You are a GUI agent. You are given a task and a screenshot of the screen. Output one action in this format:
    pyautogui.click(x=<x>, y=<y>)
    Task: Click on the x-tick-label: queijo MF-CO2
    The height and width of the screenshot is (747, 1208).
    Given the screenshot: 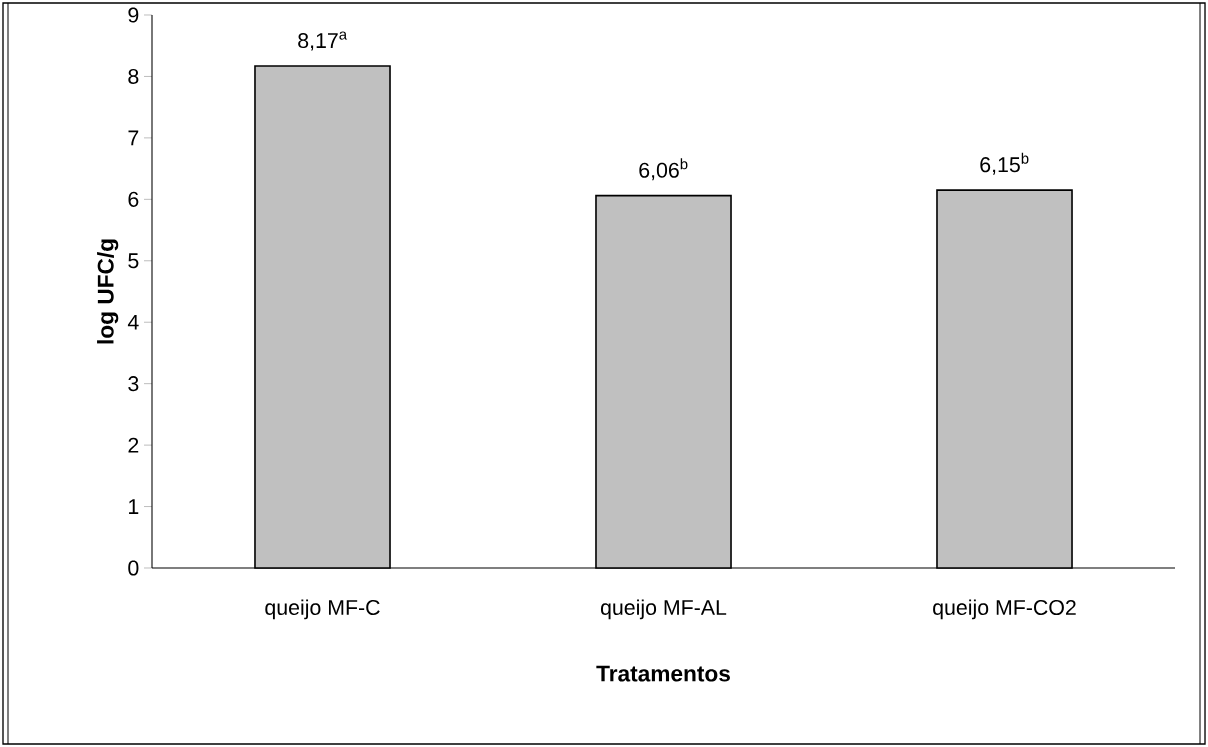 What is the action you would take?
    pyautogui.click(x=1004, y=609)
    